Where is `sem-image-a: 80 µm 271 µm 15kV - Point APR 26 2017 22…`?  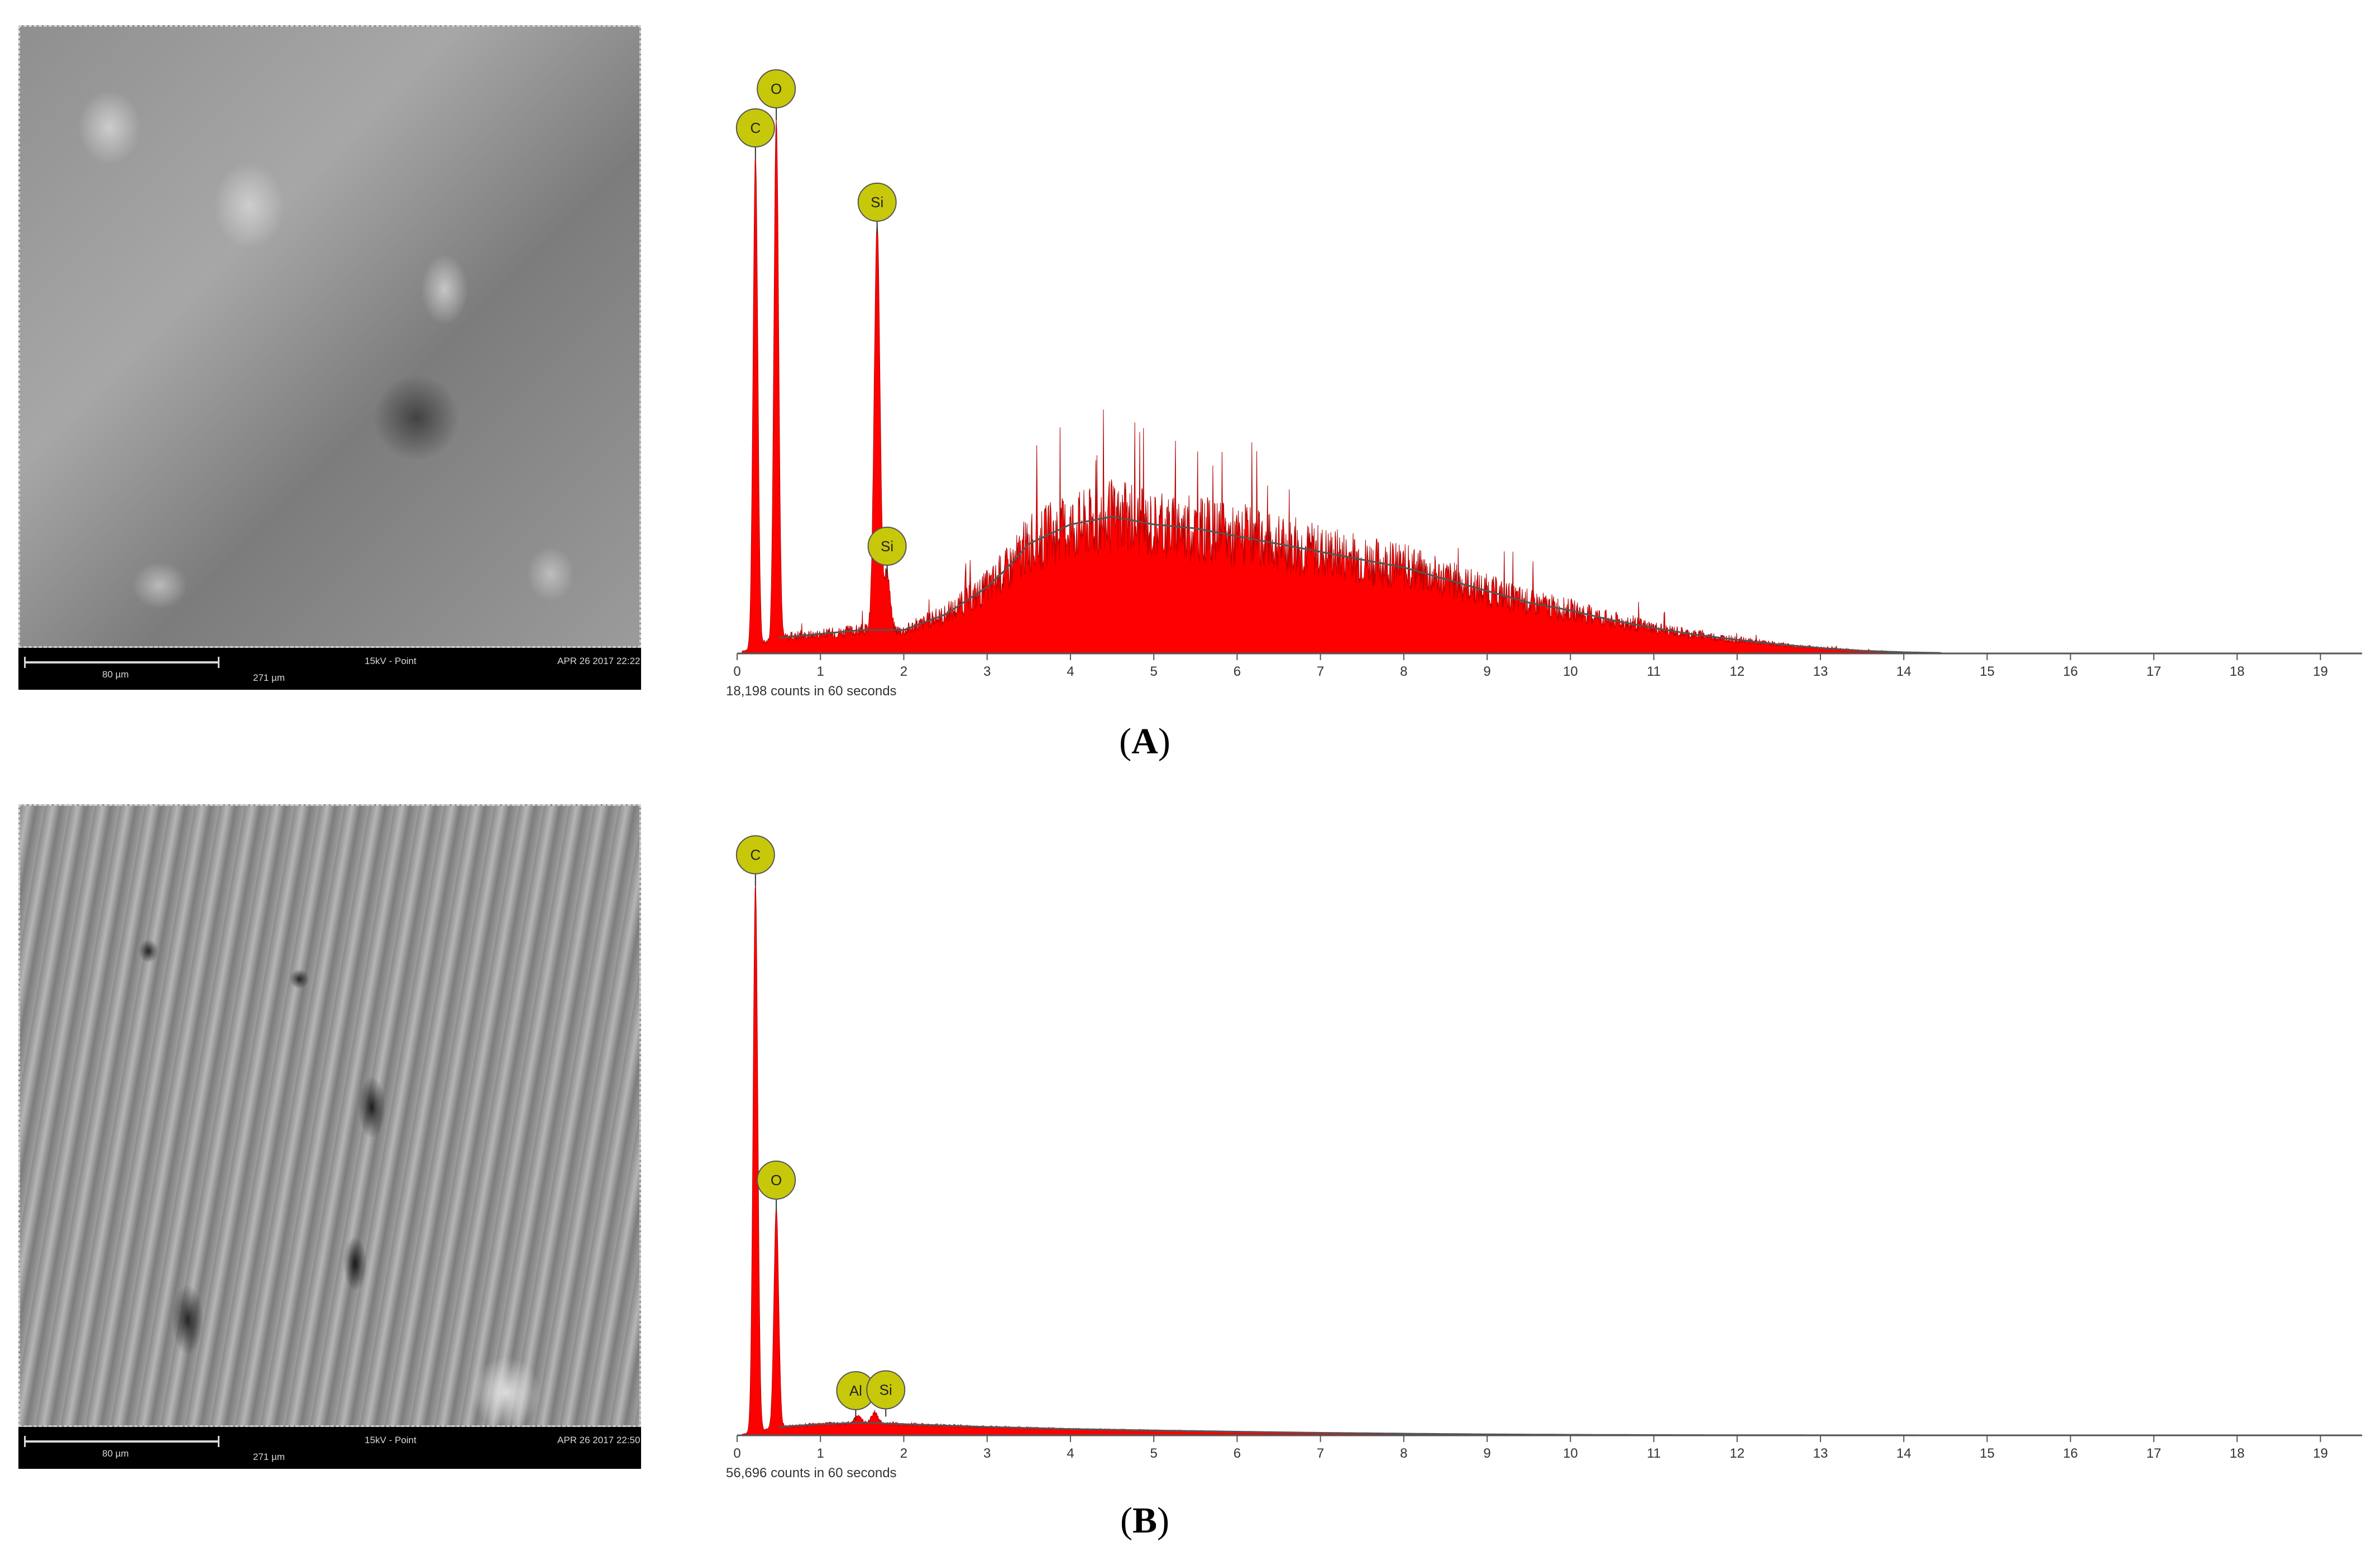
sem-image-a: 80 µm 271 µm 15kV - Point APR 26 2017 22… is located at coordinates (330, 357).